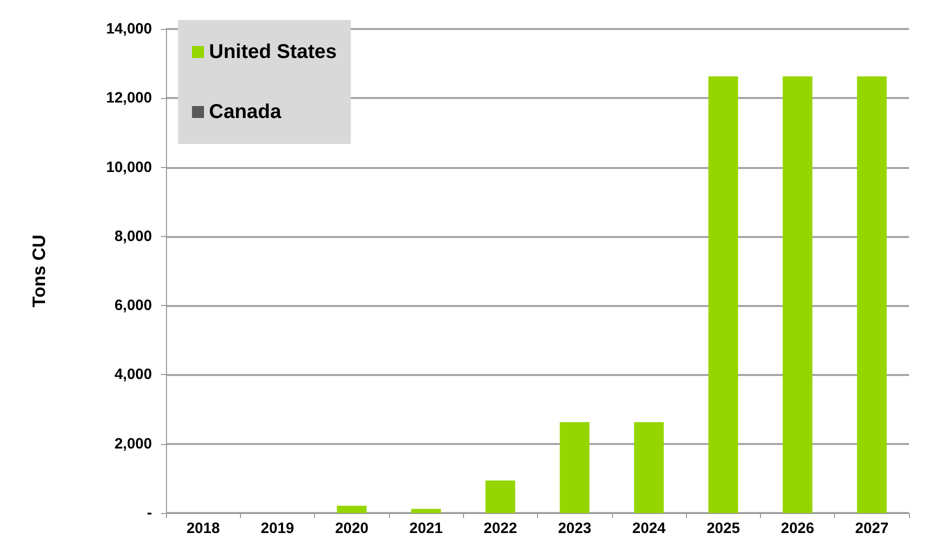 The image size is (925, 556). Describe the element at coordinates (501, 528) in the screenshot. I see `x-tick-label: 2022` at that location.